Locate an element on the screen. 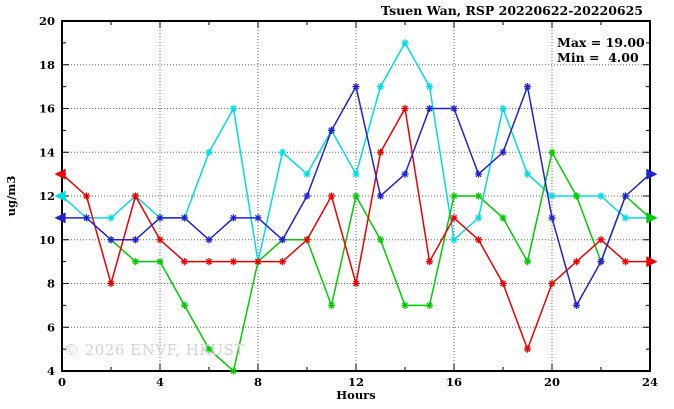 The width and height of the screenshot is (674, 409). x-tick-labels: 0 4 8 12 16 20 24 is located at coordinates (358, 382).